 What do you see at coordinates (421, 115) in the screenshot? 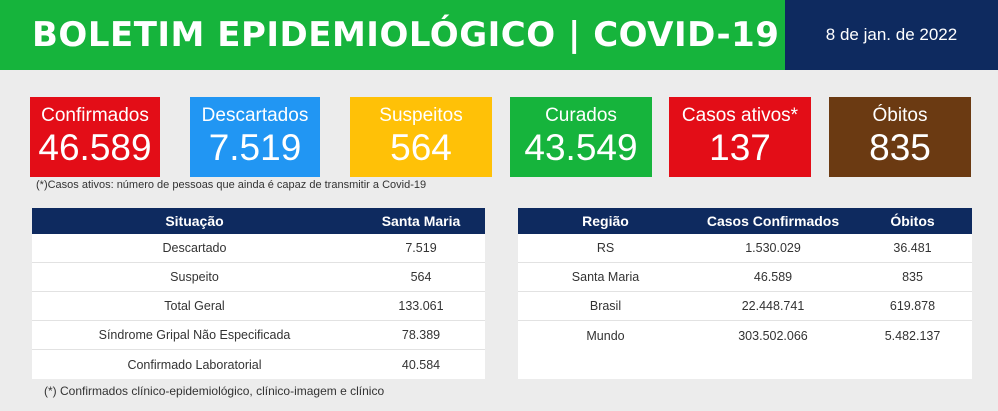
I see `card-label: Suspeitos` at bounding box center [421, 115].